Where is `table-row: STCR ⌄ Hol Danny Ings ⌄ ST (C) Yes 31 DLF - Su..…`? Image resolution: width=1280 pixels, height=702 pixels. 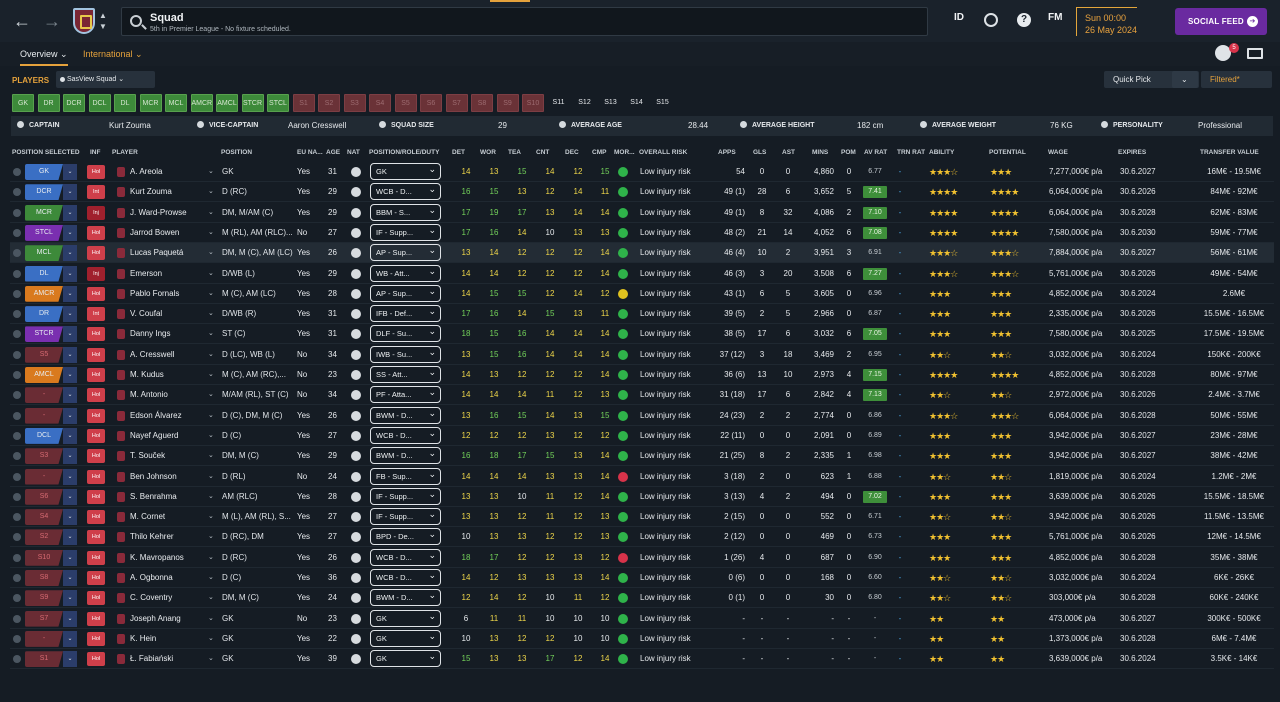
table-row: STCR ⌄ Hol Danny Ings ⌄ ST (C) Yes 31 DLF - Su..… is located at coordinates (642, 334).